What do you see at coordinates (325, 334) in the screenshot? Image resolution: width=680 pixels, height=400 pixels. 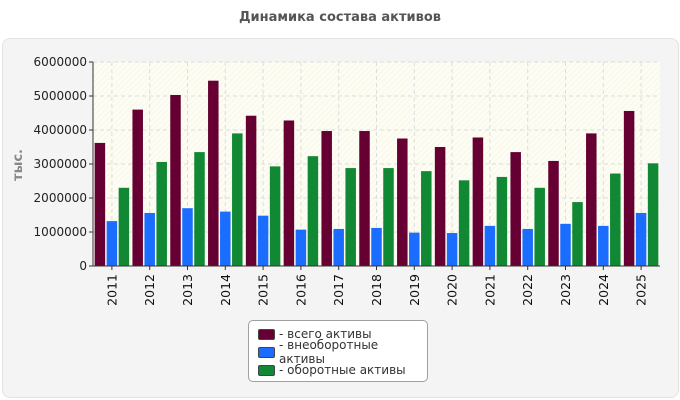 I see `legend-label-total: - всего активы` at bounding box center [325, 334].